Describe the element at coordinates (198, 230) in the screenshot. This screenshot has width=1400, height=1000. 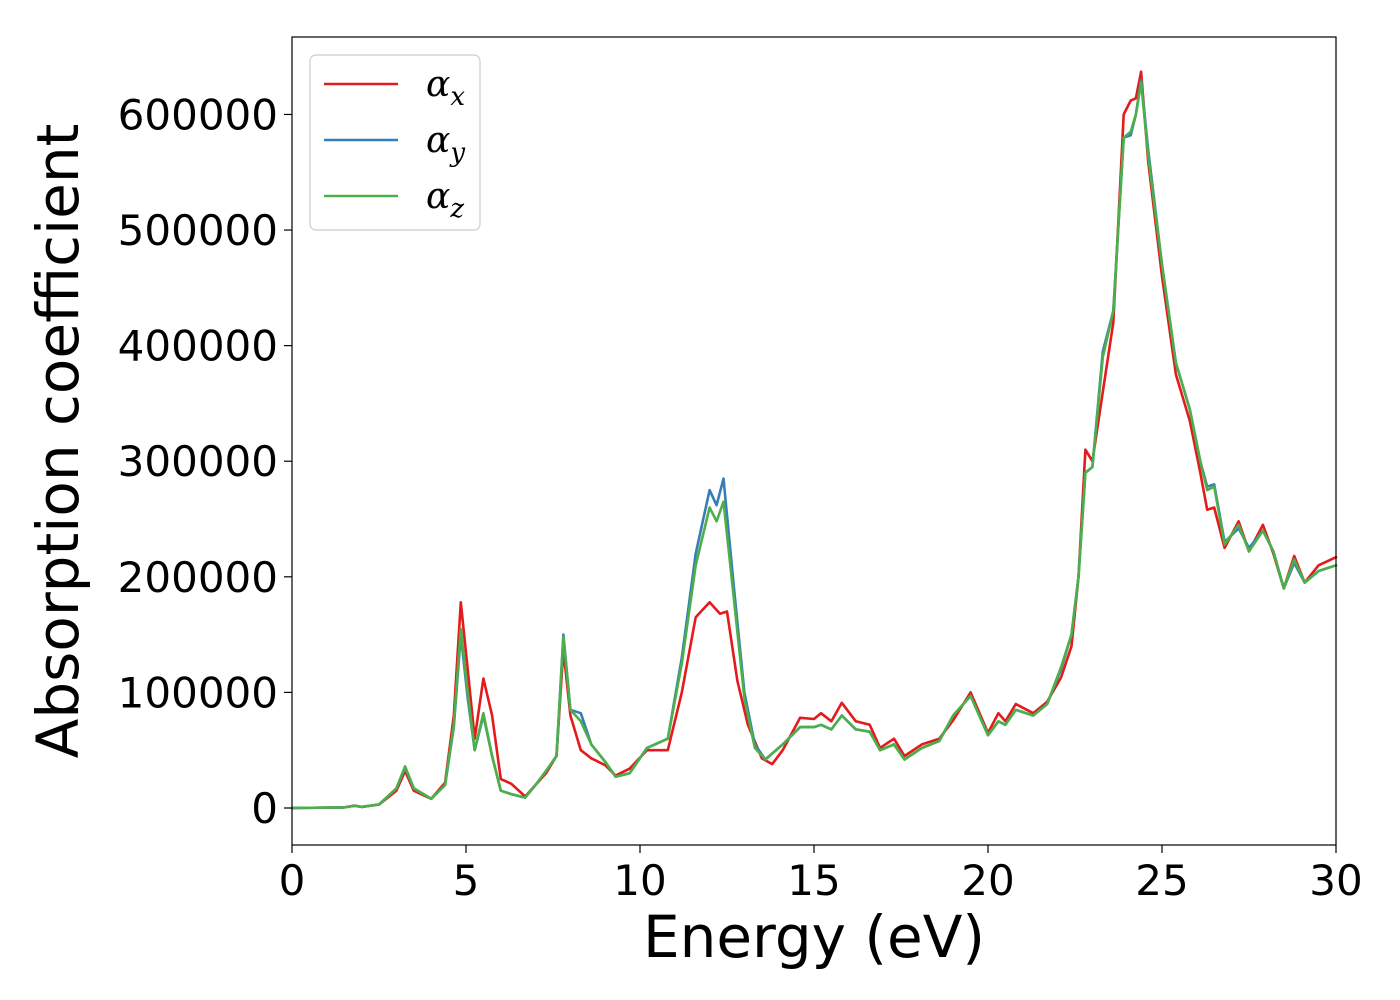
I see `y-tick-label: 500000` at that location.